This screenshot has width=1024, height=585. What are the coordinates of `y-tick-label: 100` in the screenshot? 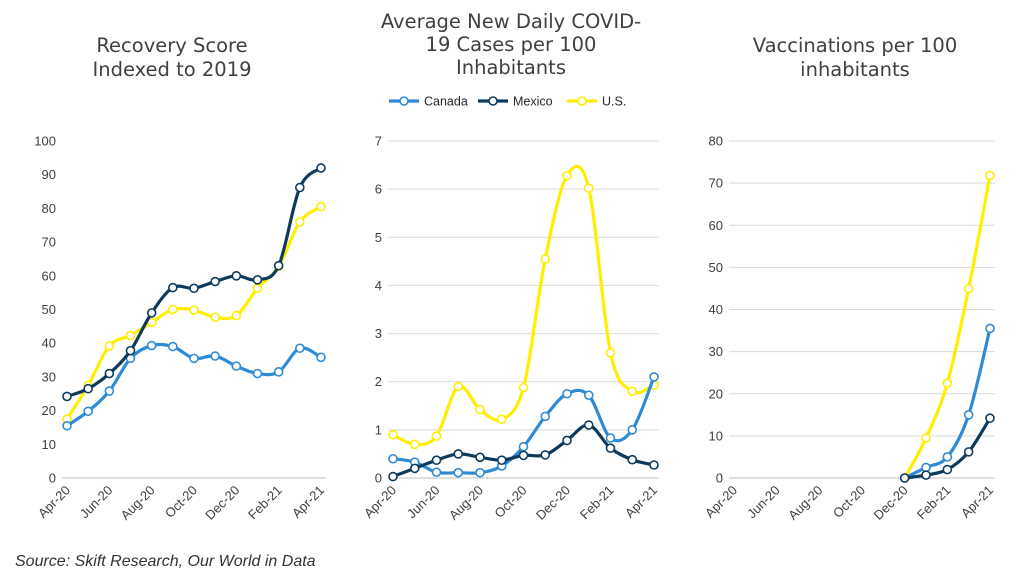 It's located at (45, 141).